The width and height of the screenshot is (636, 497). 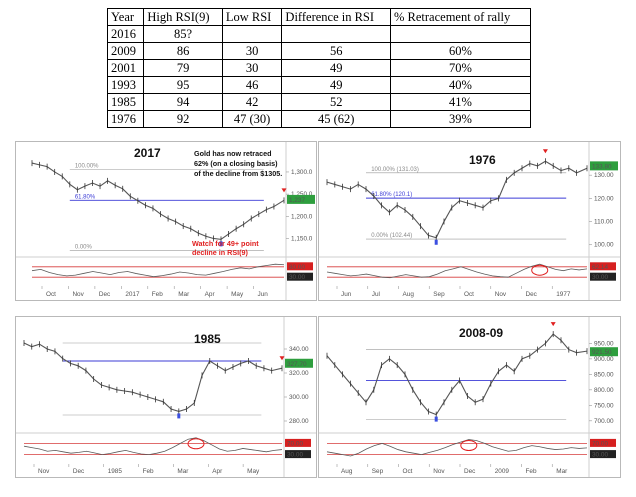 What do you see at coordinates (460, 51) in the screenshot?
I see `table-cell: 60%` at bounding box center [460, 51].